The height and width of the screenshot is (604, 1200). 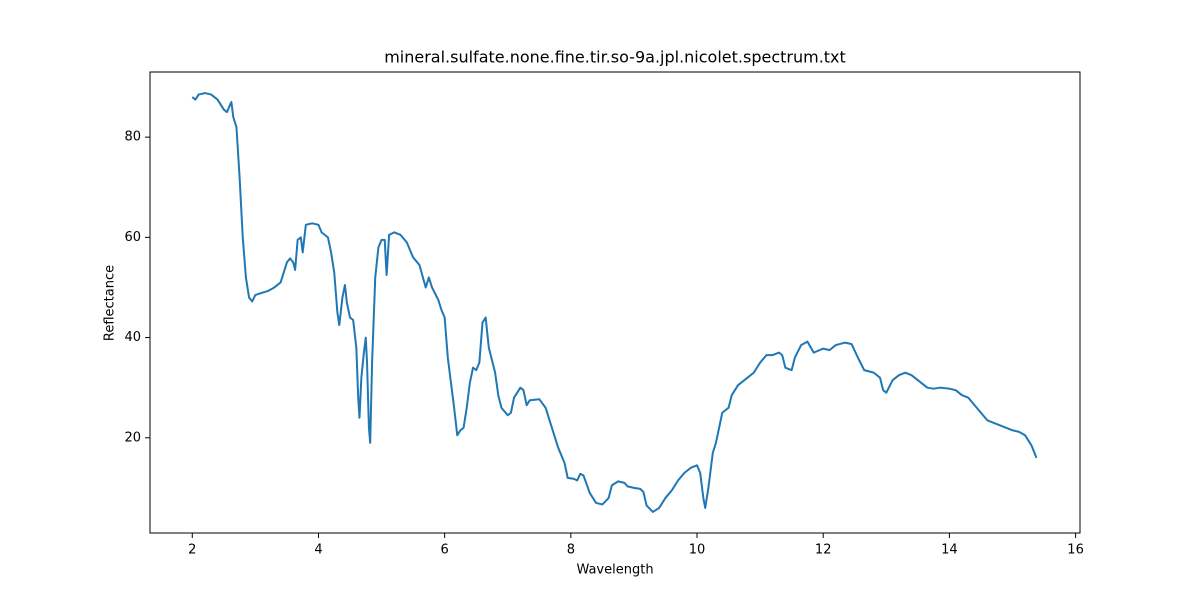 I want to click on x-tick-label: 8, so click(x=571, y=550).